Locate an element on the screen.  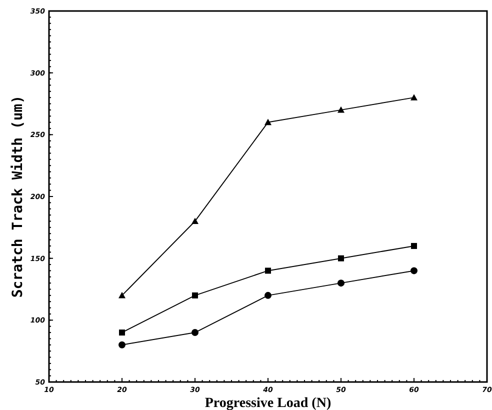
x-axis-title: Progressive Load (N) is located at coordinates (268, 403).